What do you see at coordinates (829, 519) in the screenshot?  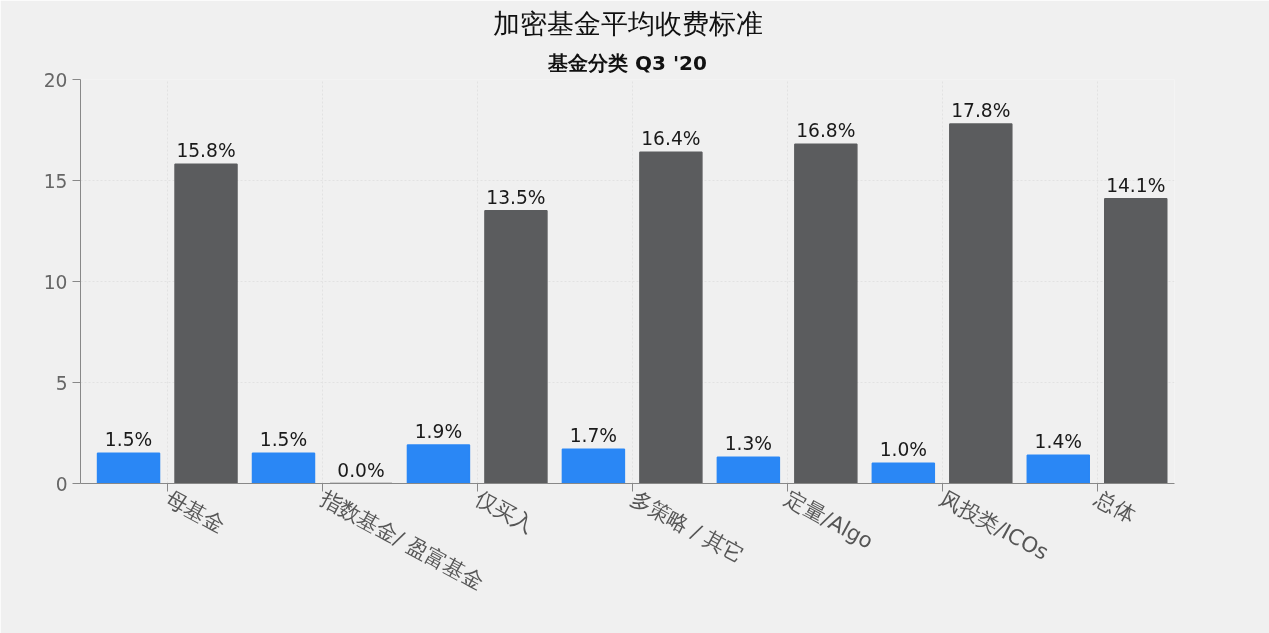 I see `x-tick-label: 定量/Algo` at bounding box center [829, 519].